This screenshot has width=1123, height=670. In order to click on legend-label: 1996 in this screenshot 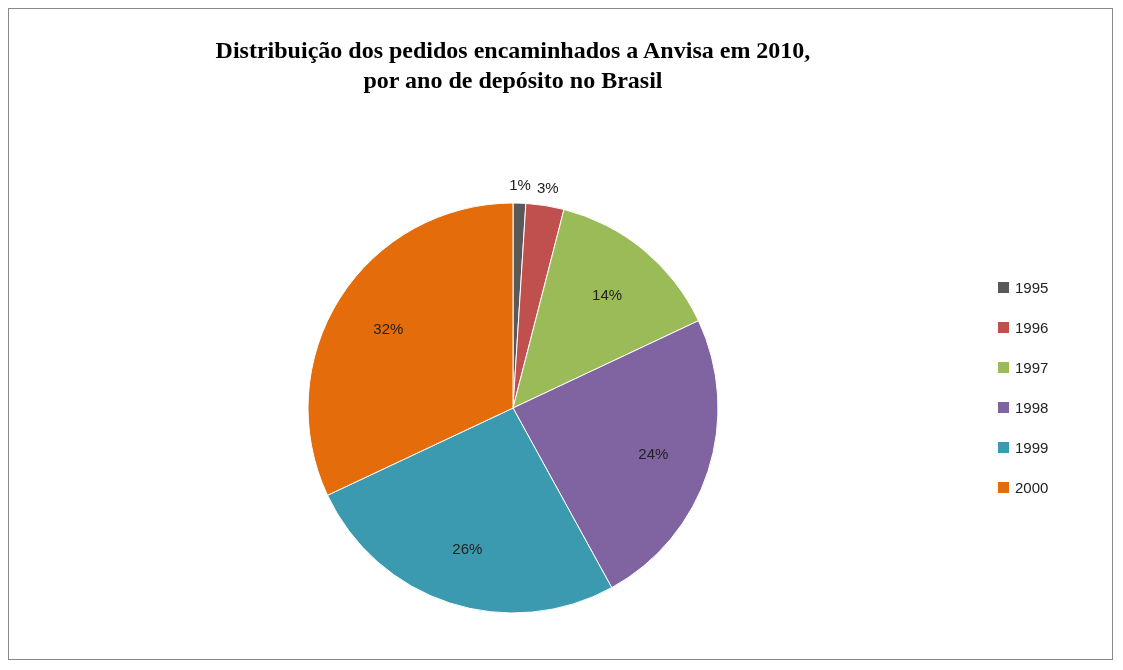, I will do `click(1032, 328)`.